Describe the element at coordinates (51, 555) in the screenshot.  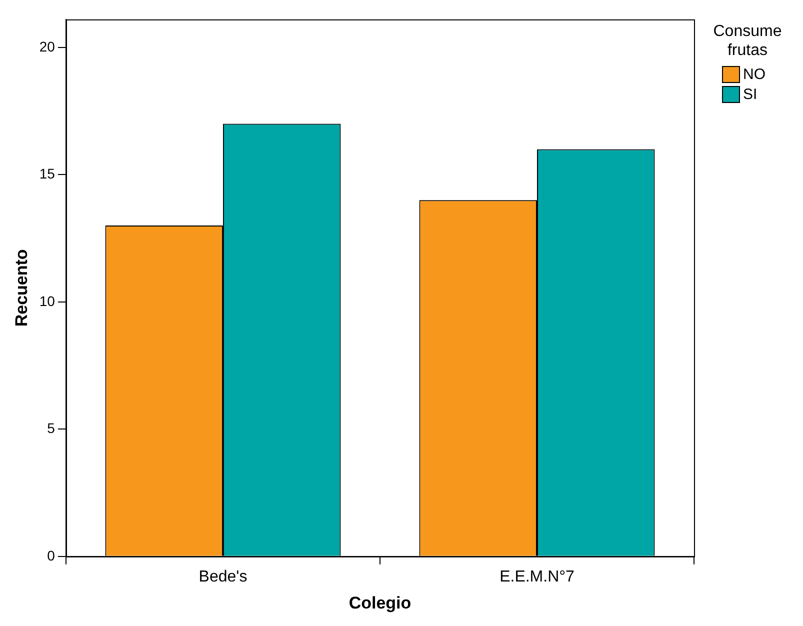
I see `y-tick-label: 0` at that location.